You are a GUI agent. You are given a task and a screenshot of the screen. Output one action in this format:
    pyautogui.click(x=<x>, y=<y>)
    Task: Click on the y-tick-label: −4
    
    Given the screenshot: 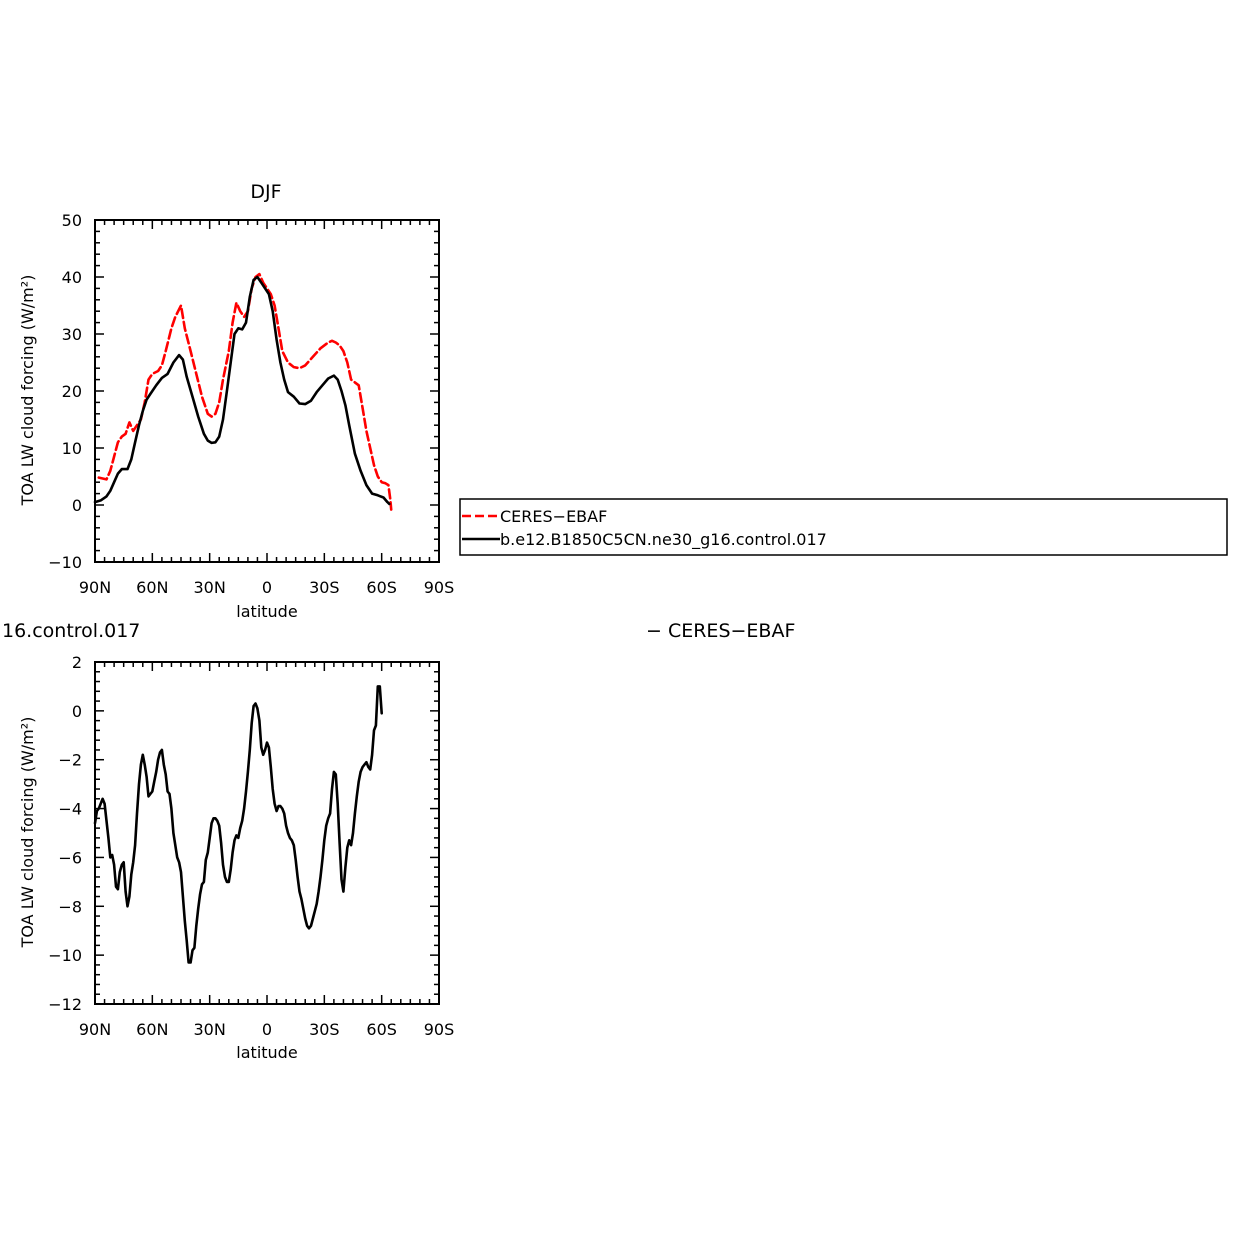 What is the action you would take?
    pyautogui.click(x=70, y=809)
    